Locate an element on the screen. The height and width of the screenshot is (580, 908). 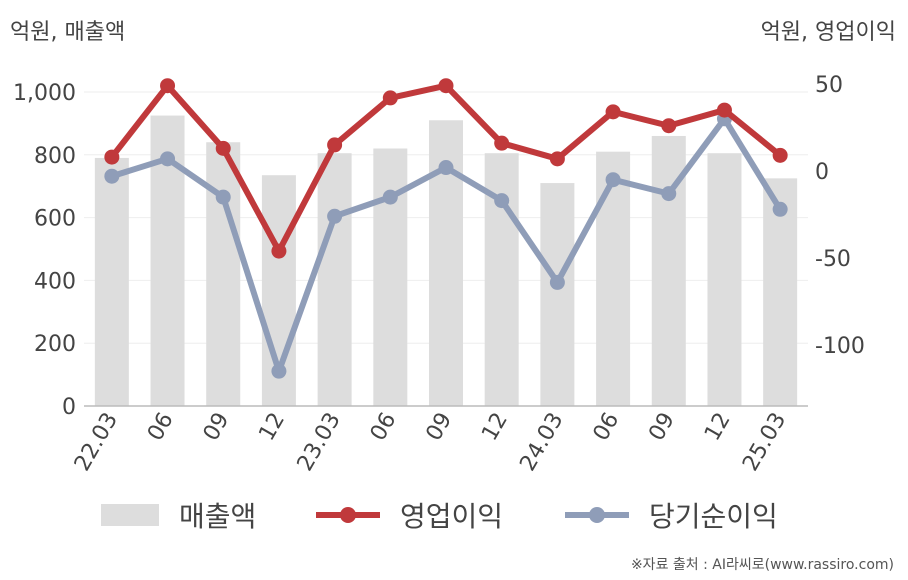
x-tick-label: 23.03 is located at coordinates (319, 442).